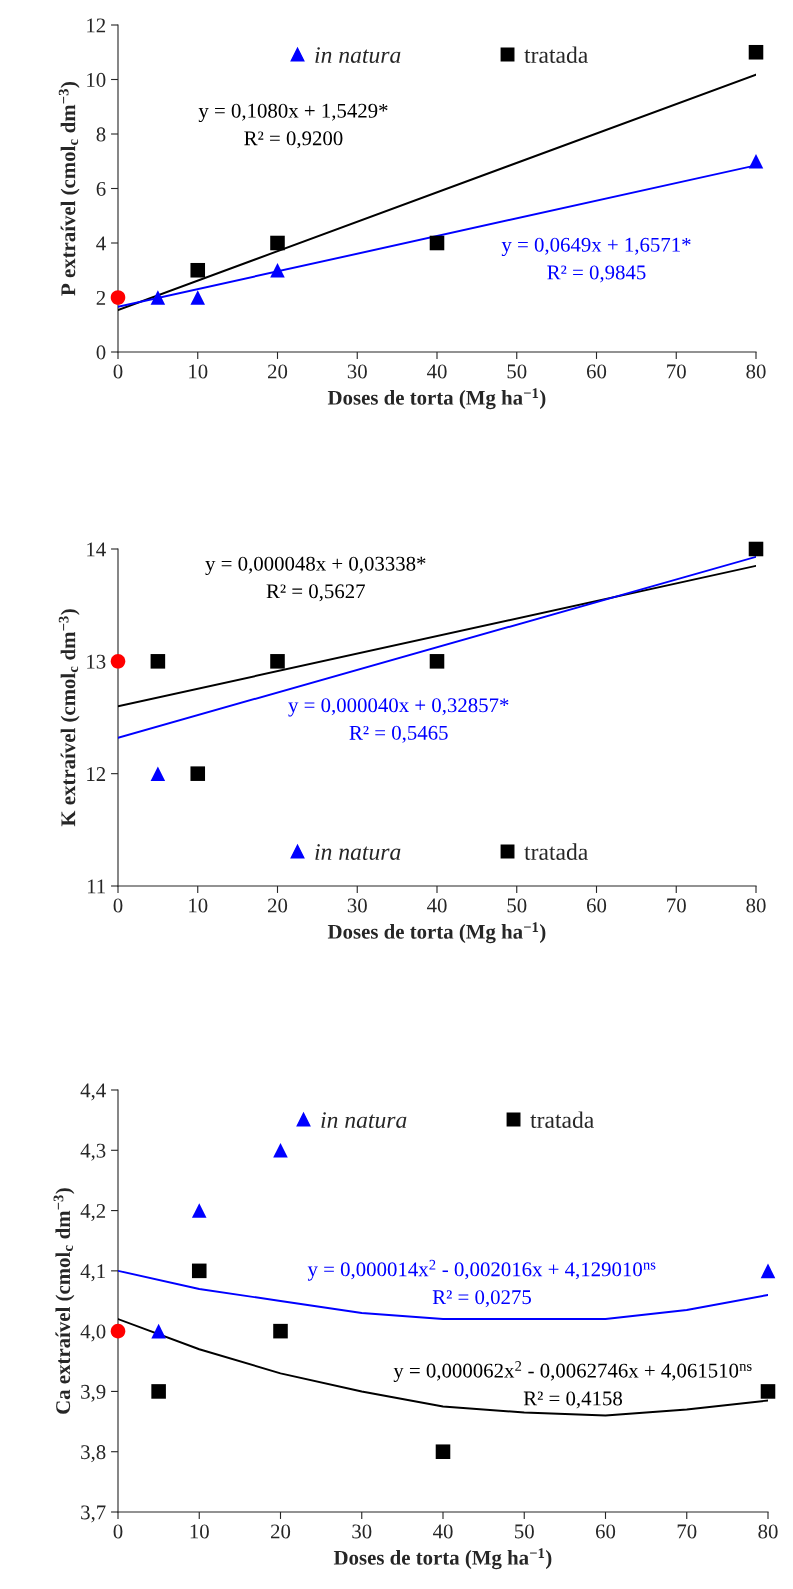 The image size is (793, 1589). I want to click on annotation: y = 0,0649x + 1,6571* R² = 0,9845, so click(596, 260).